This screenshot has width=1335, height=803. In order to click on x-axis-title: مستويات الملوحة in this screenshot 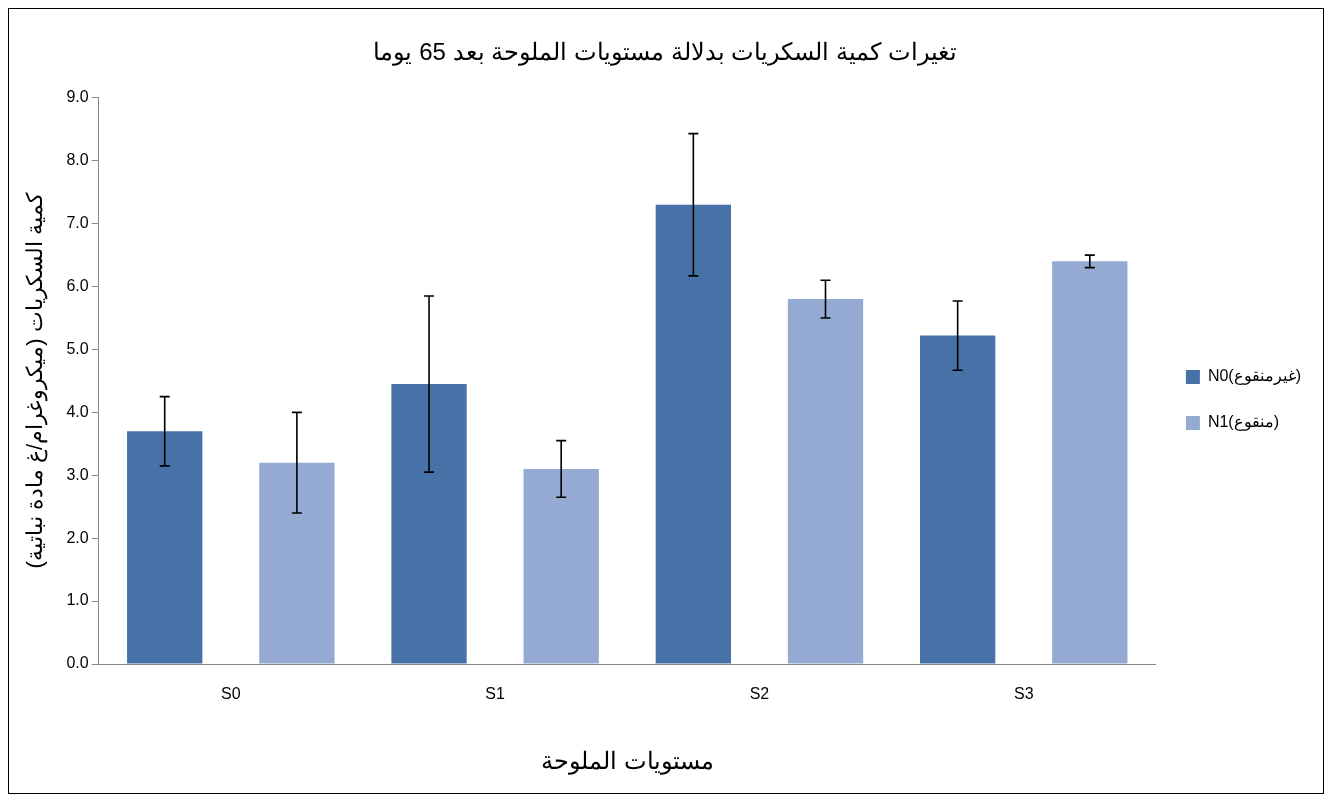, I will do `click(627, 761)`.